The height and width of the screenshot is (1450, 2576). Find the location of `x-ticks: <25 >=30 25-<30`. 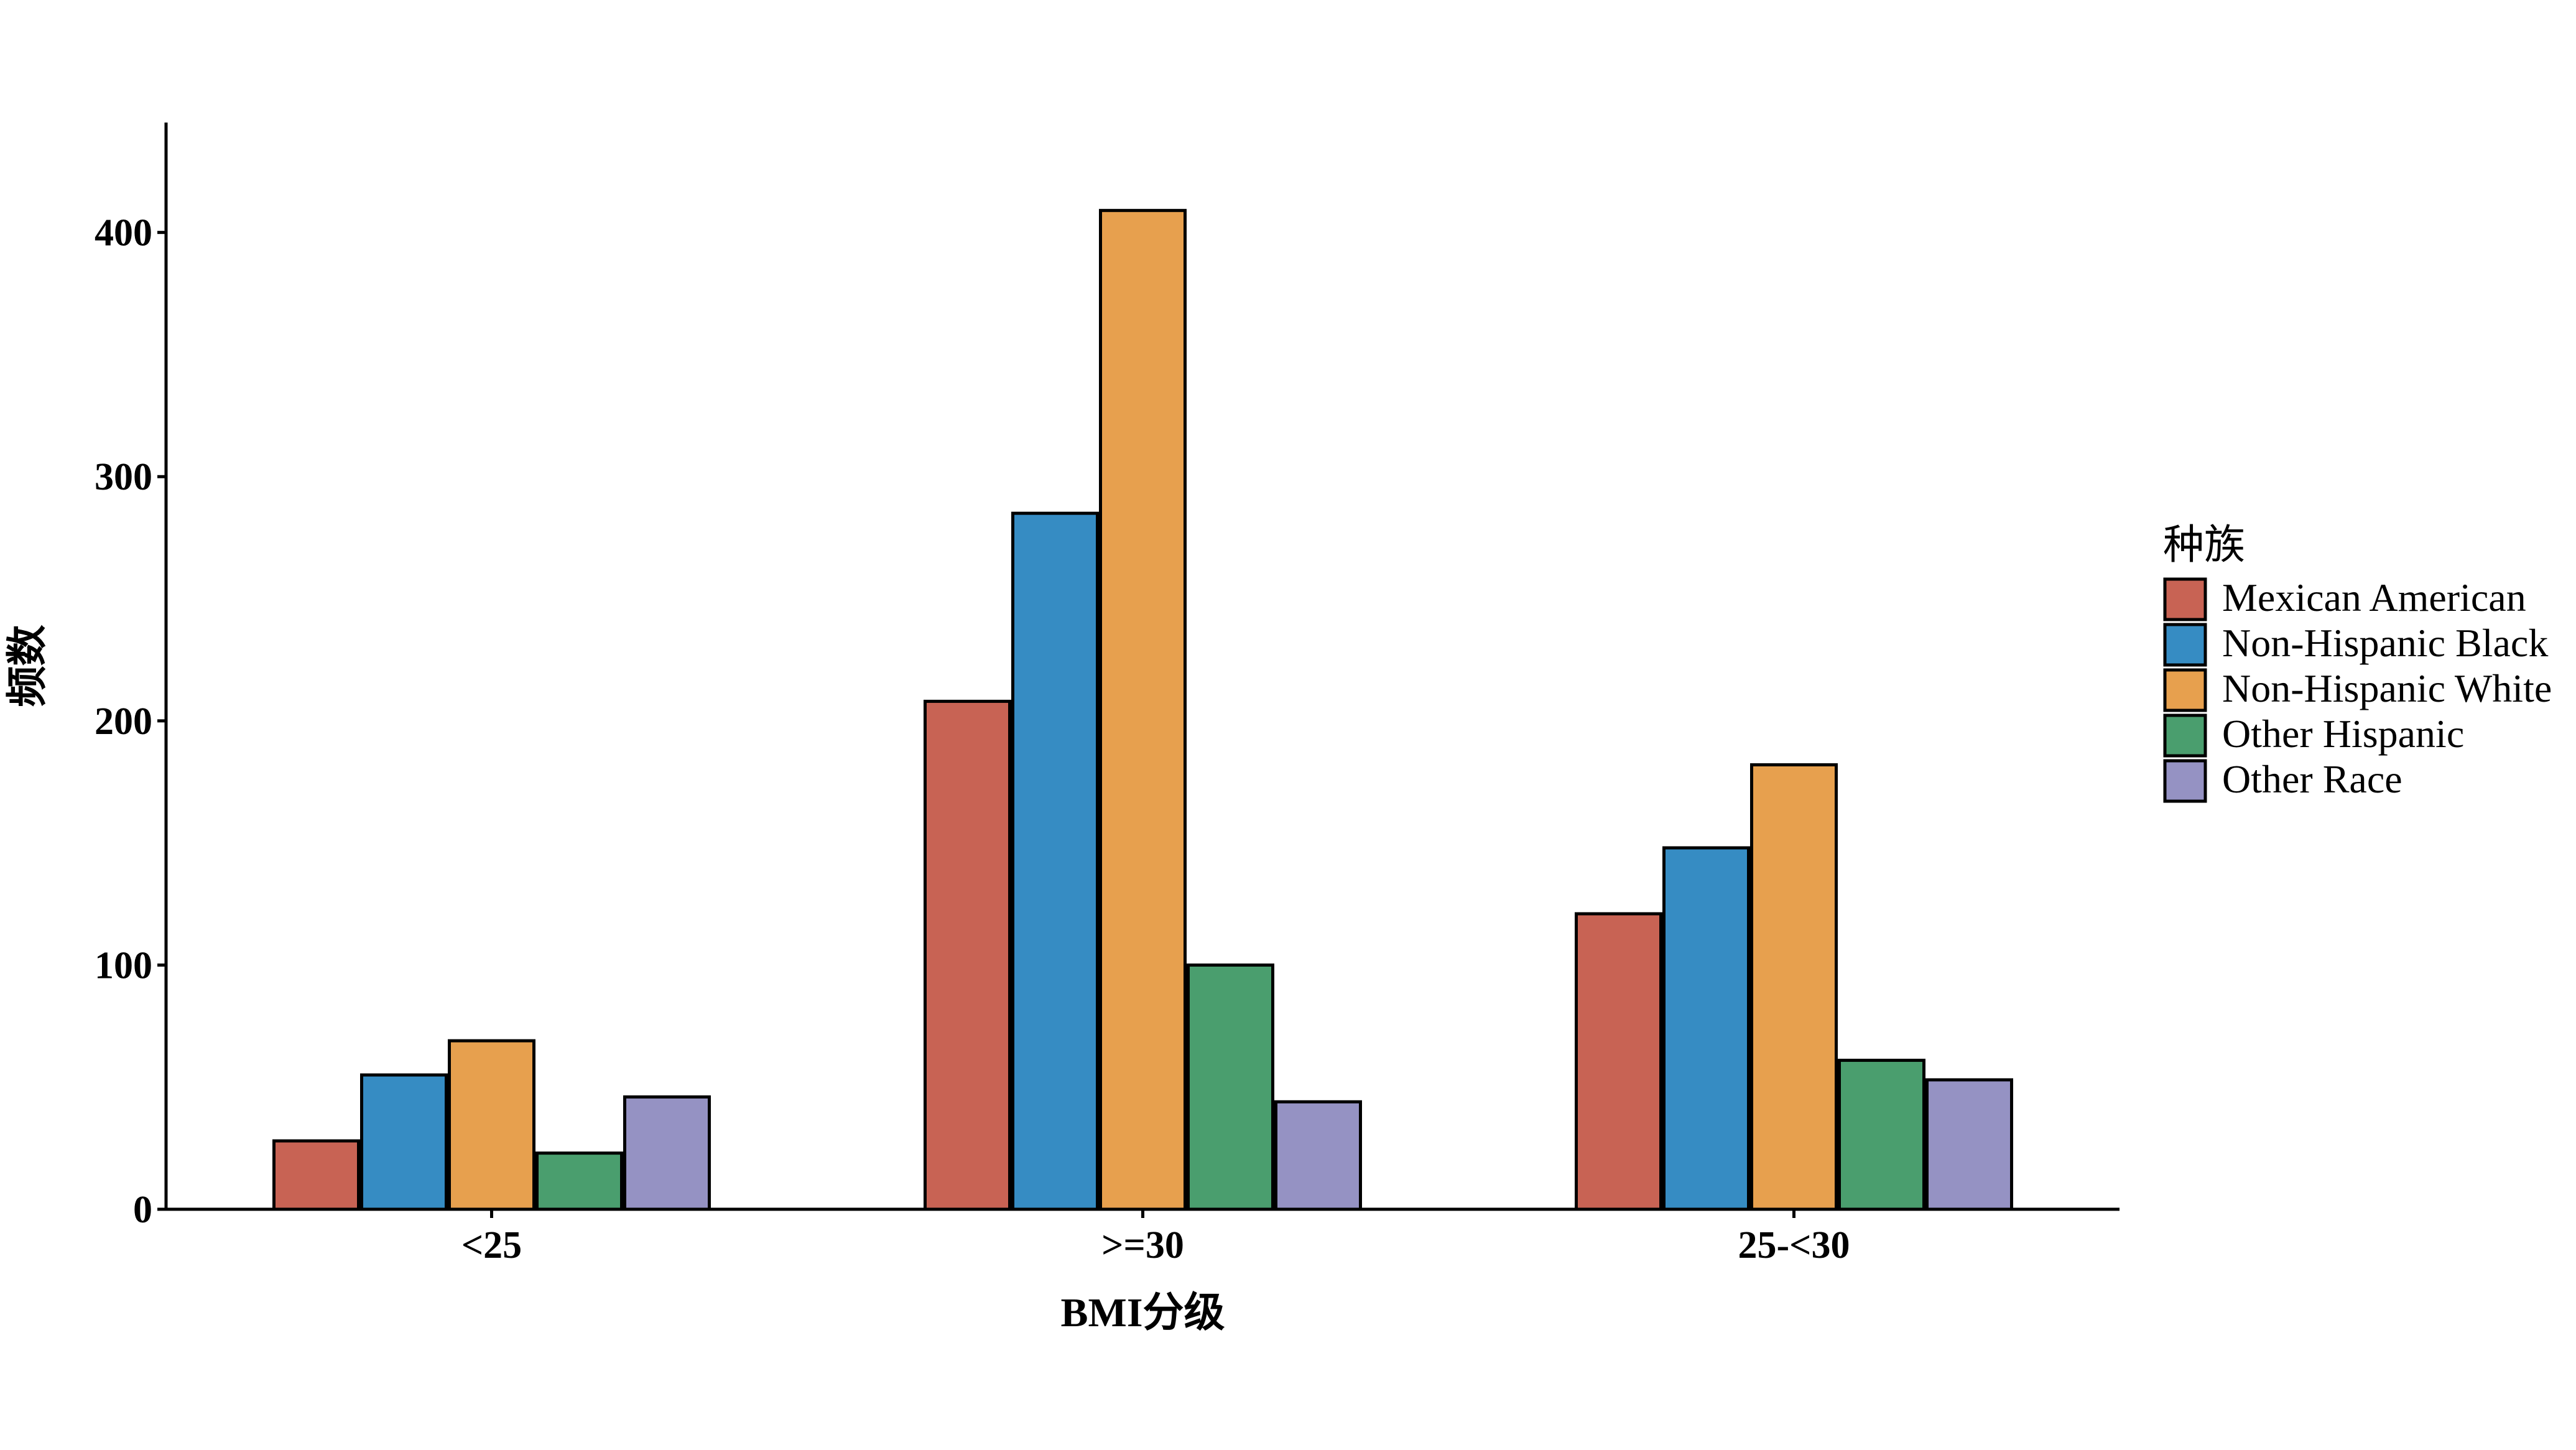

x-ticks: <25 >=30 25-<30 is located at coordinates (1156, 1237).